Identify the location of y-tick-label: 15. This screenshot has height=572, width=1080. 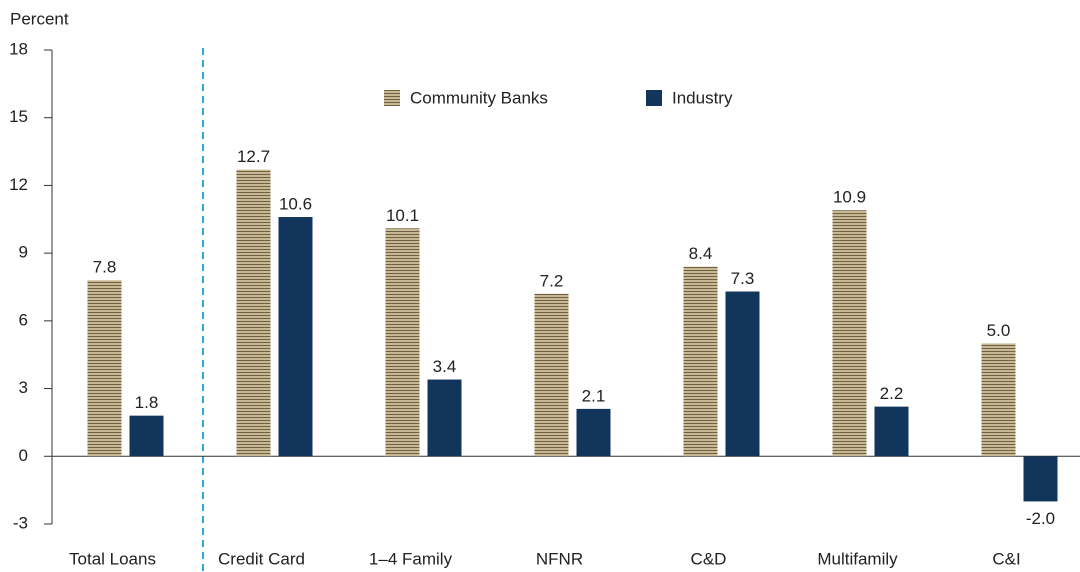
(18, 116).